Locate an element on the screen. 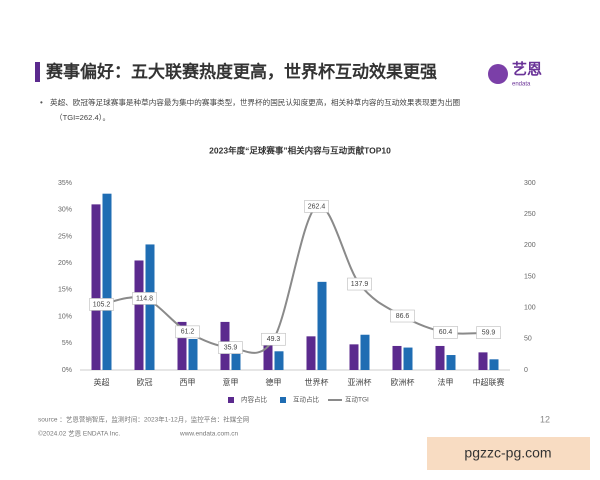 The width and height of the screenshot is (600, 480). y-tick-label: 25% is located at coordinates (65, 236).